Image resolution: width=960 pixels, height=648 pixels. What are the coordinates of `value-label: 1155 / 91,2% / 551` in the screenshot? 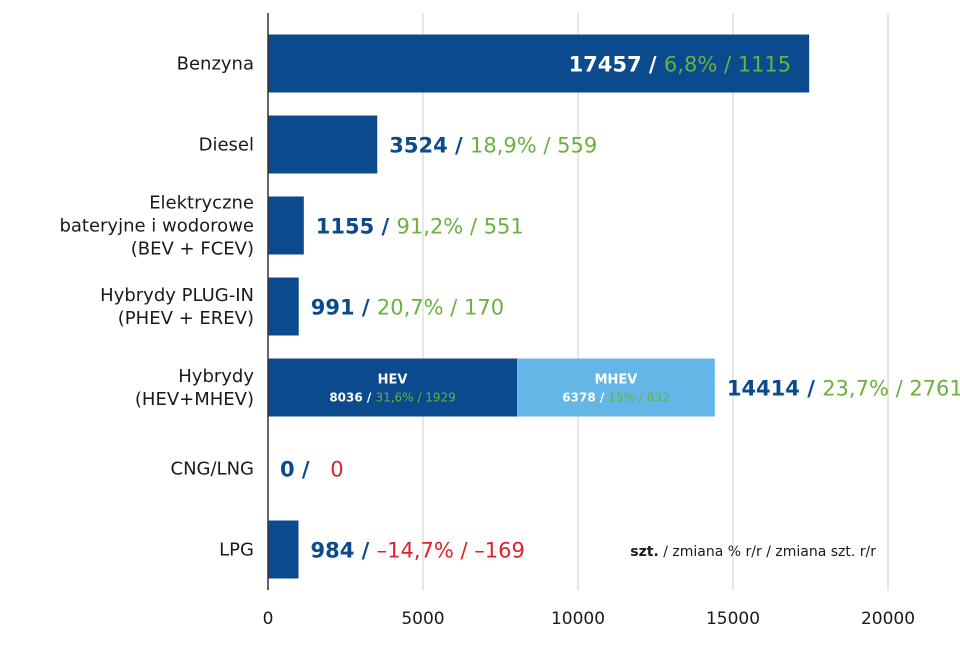 It's located at (420, 227).